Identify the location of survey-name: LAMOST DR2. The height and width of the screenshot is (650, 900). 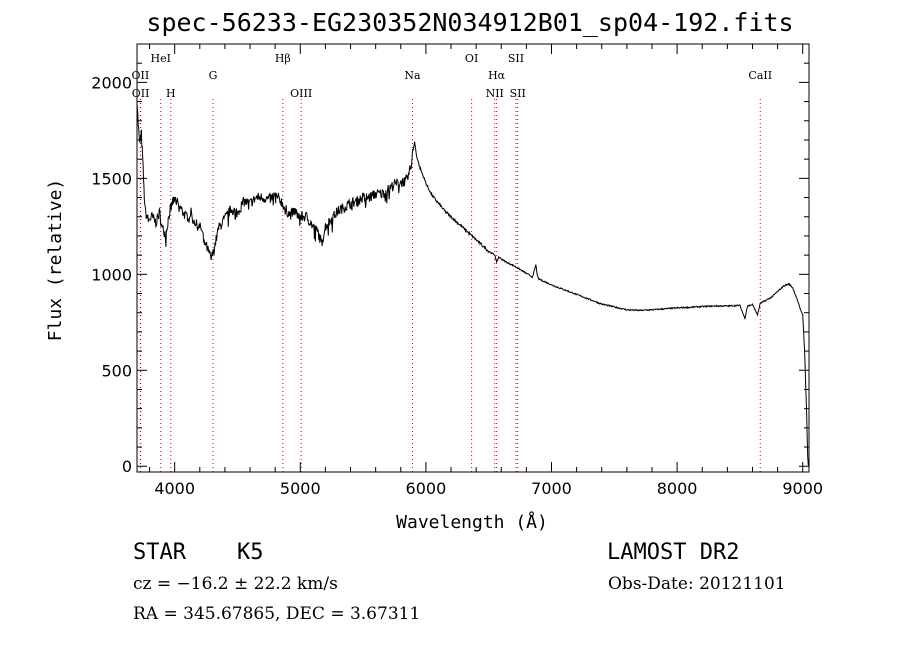
(673, 552).